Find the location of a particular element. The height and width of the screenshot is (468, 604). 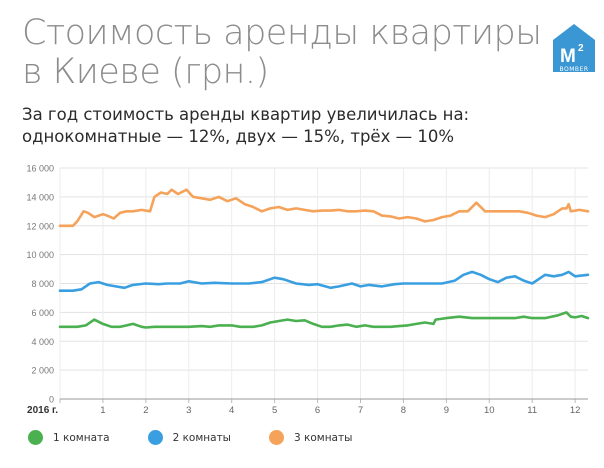

logo-caption: BOMBER is located at coordinates (574, 69).